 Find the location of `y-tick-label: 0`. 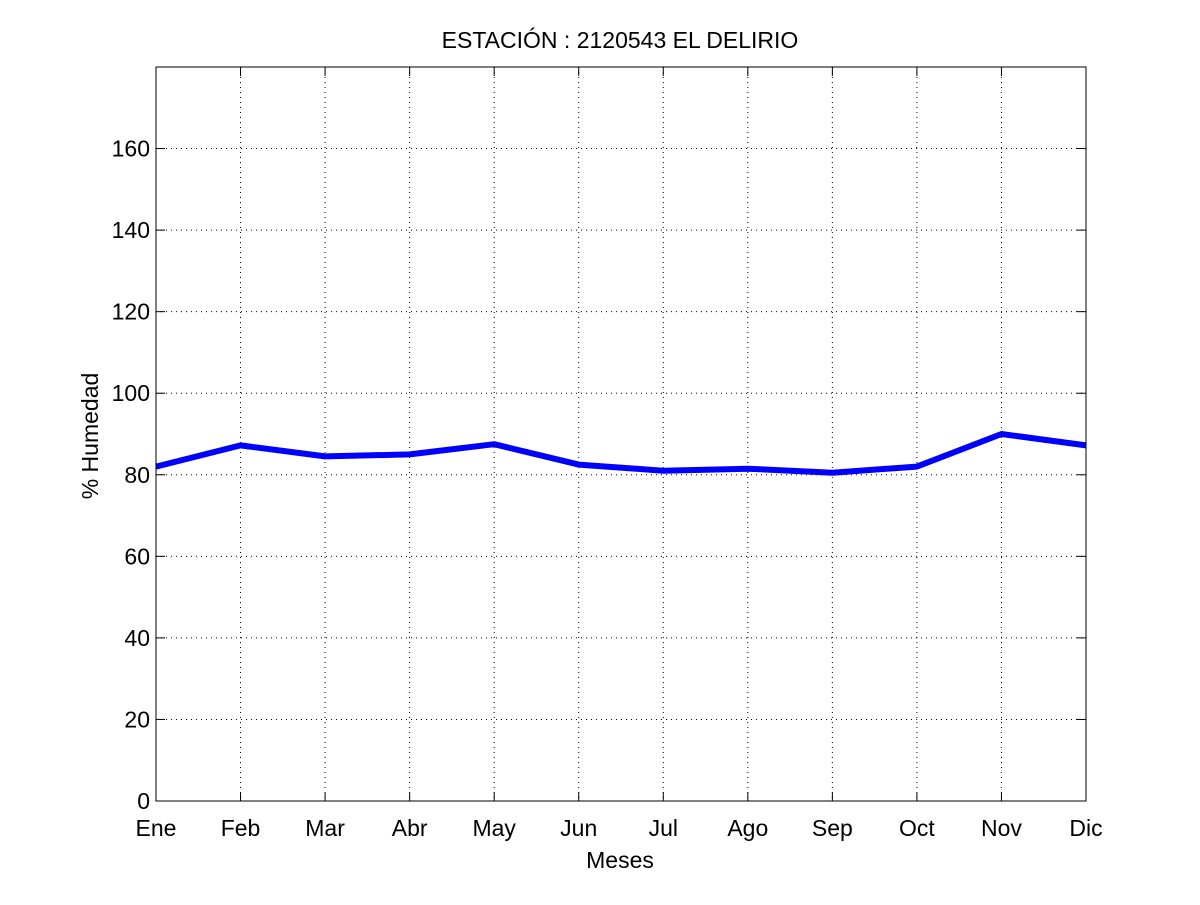

y-tick-label: 0 is located at coordinates (143, 801).